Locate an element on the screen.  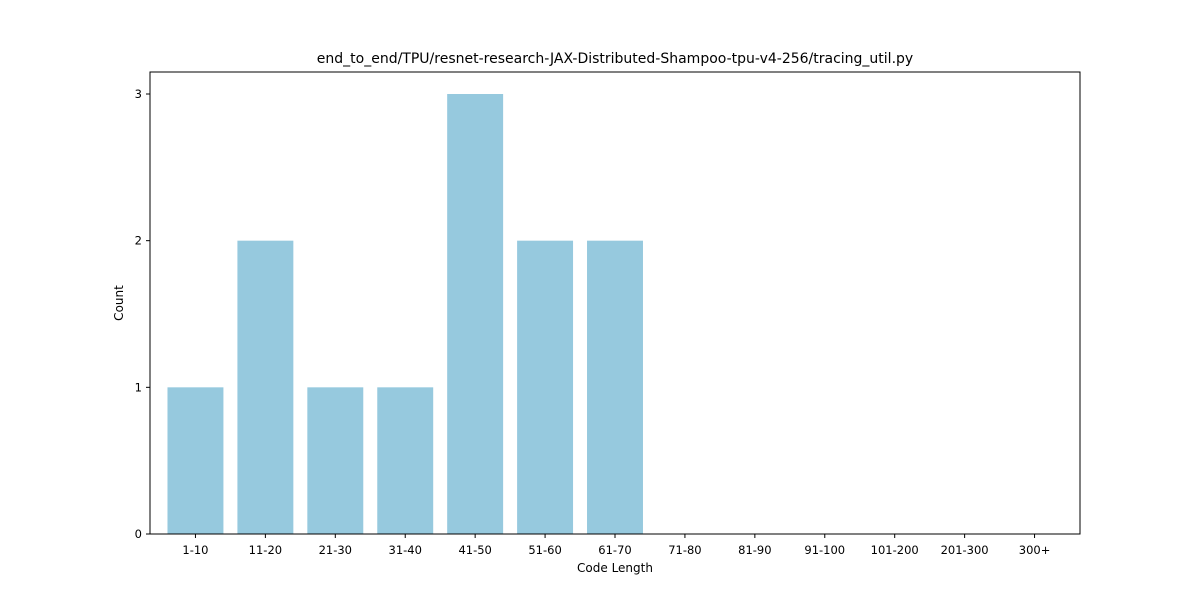
x-tick-label: 31-40 is located at coordinates (405, 550).